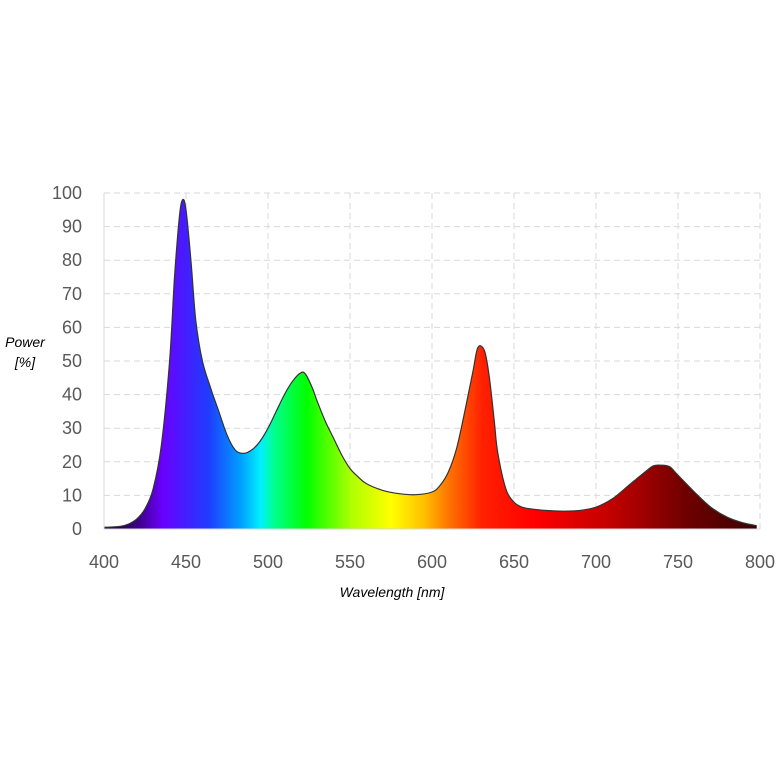  What do you see at coordinates (268, 562) in the screenshot?
I see `x-tick-label: 500` at bounding box center [268, 562].